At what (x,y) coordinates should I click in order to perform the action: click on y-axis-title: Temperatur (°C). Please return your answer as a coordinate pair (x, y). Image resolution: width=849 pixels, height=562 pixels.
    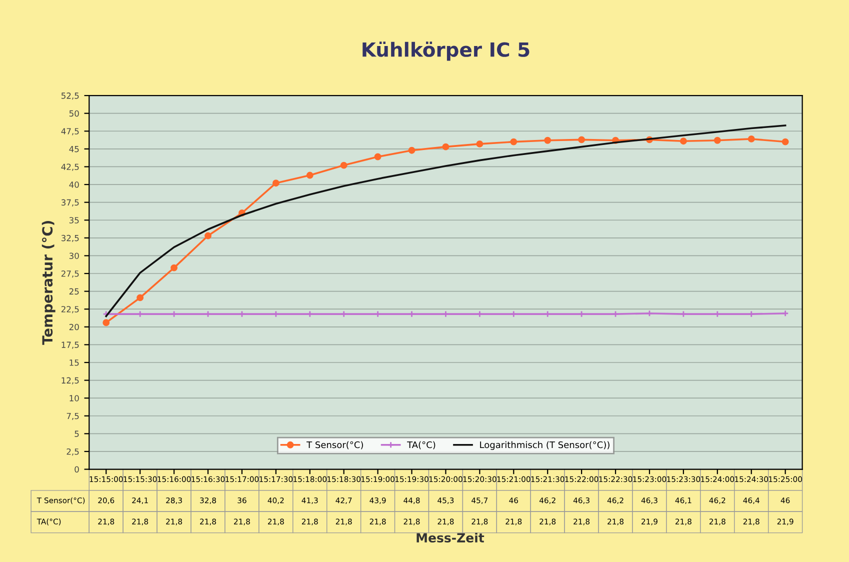
    Looking at the image, I should click on (49, 283).